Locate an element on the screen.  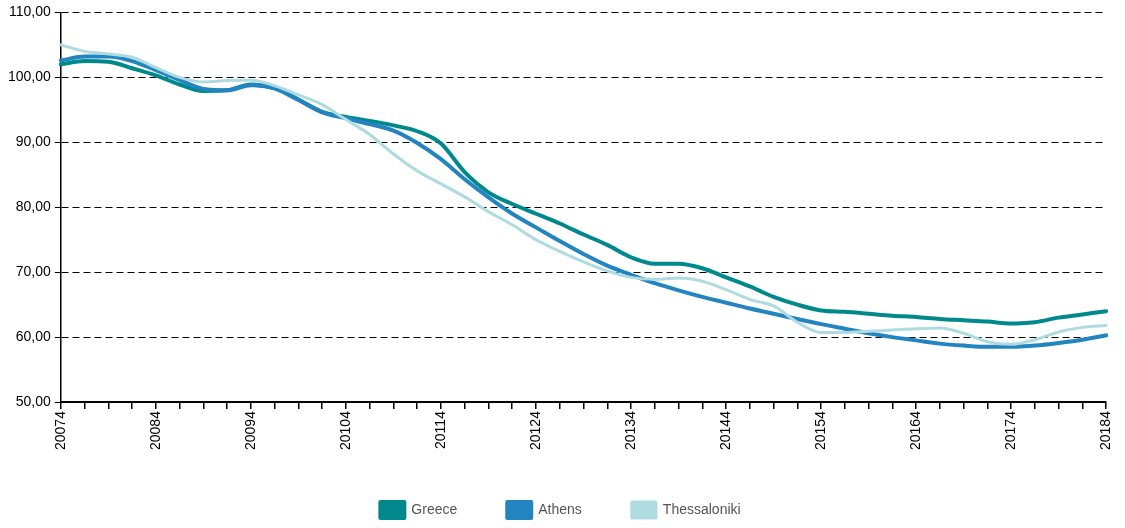
legend-label: Thessaloniki is located at coordinates (701, 508).